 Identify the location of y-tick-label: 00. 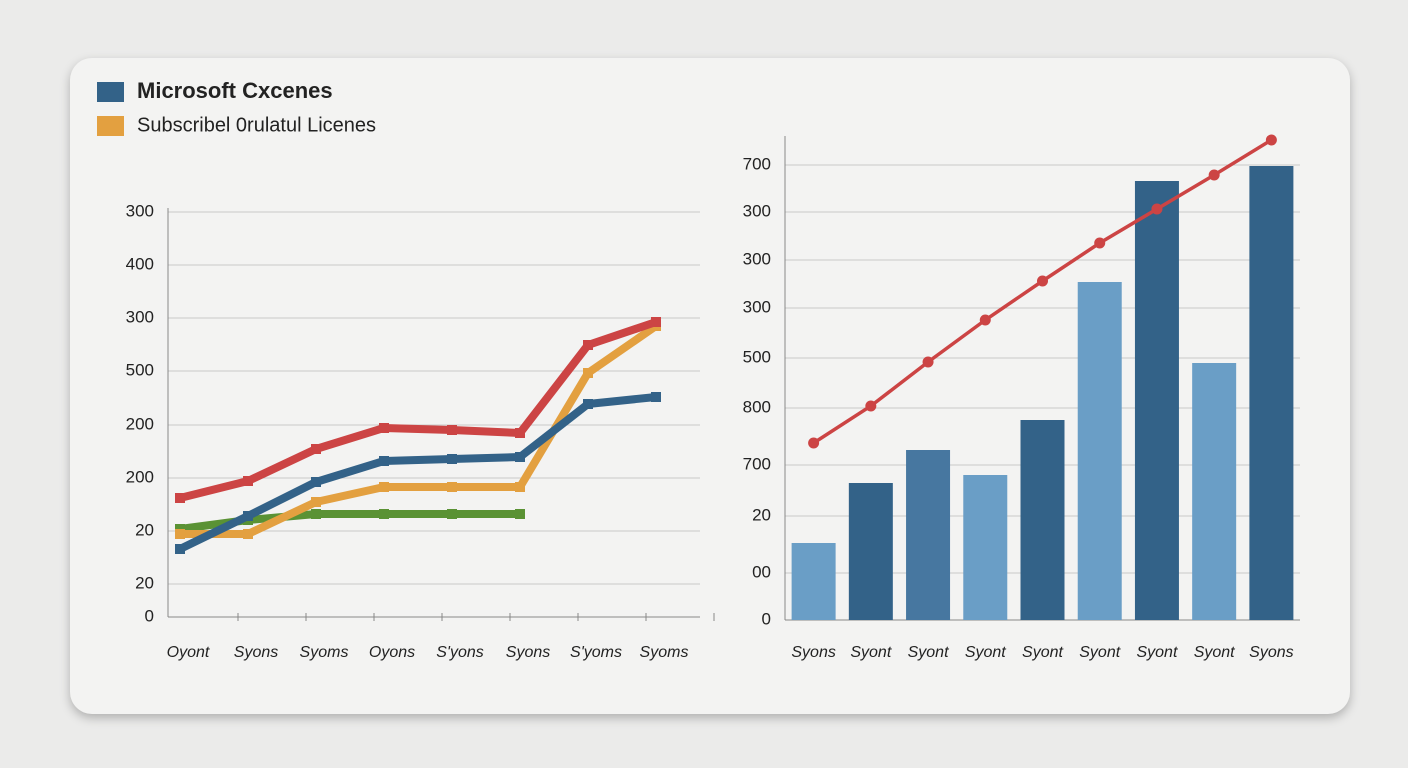
(761, 571).